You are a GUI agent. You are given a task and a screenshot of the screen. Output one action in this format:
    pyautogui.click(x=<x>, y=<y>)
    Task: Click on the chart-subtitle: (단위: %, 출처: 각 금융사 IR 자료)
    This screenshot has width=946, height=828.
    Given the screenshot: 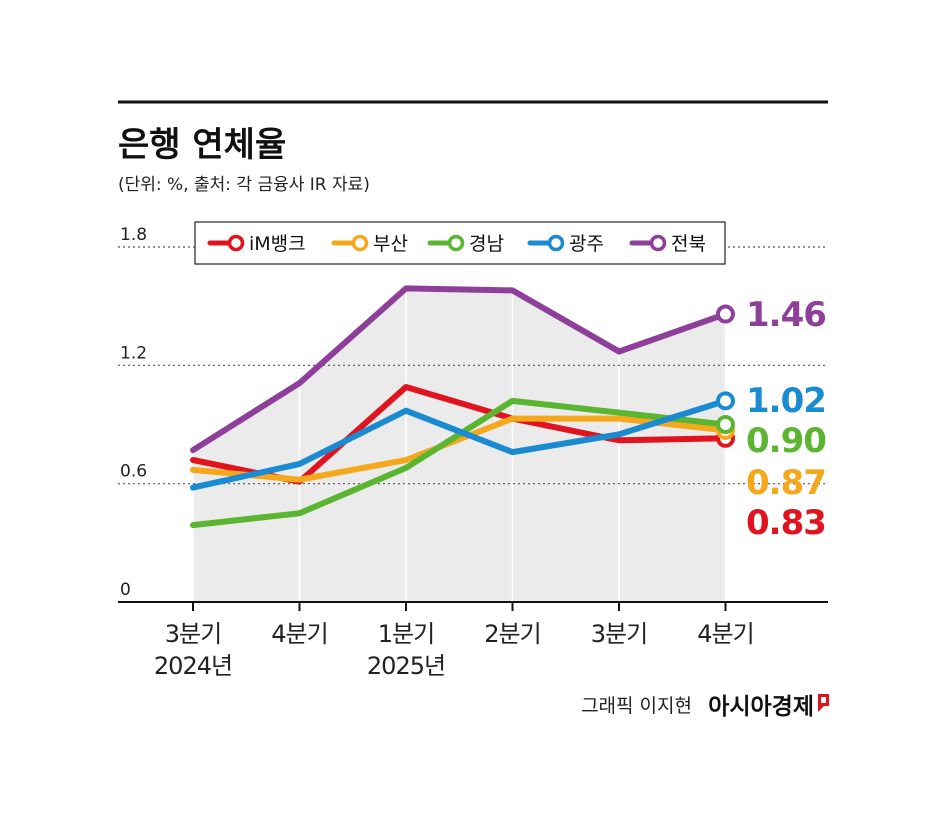 What is the action you would take?
    pyautogui.click(x=244, y=185)
    